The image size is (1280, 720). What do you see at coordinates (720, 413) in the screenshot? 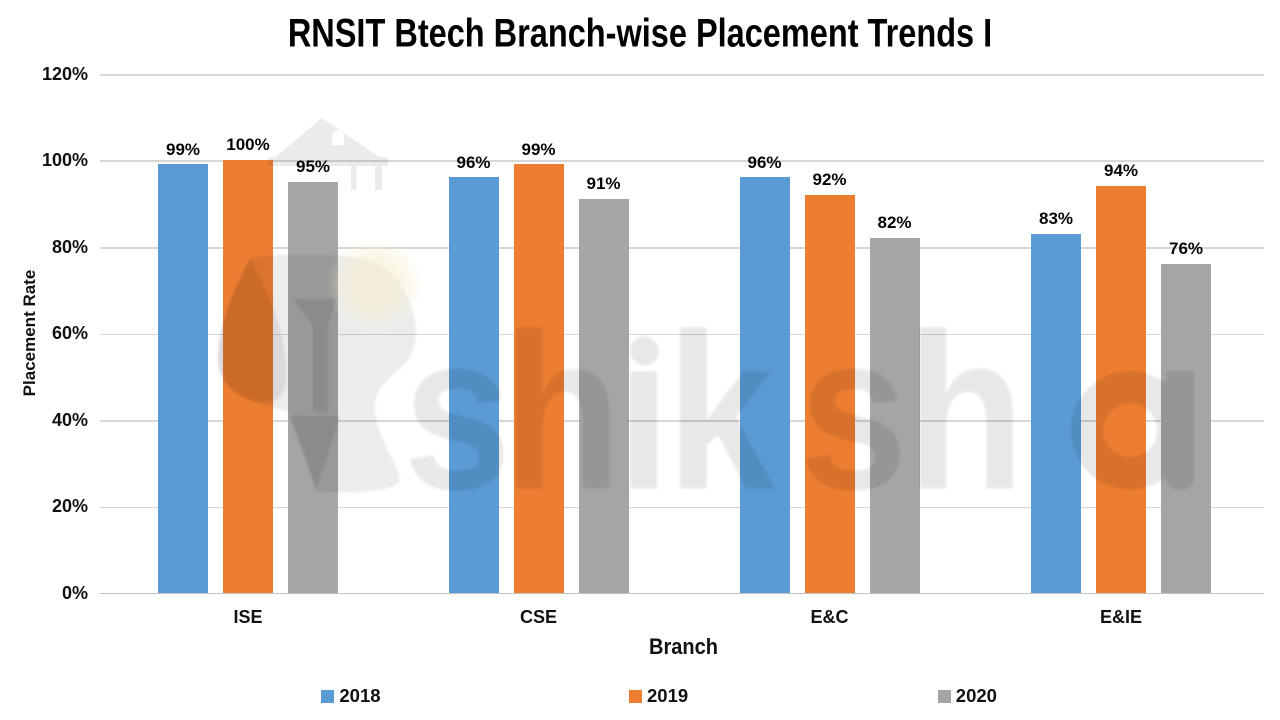
I see `svg-text: k` at bounding box center [720, 413].